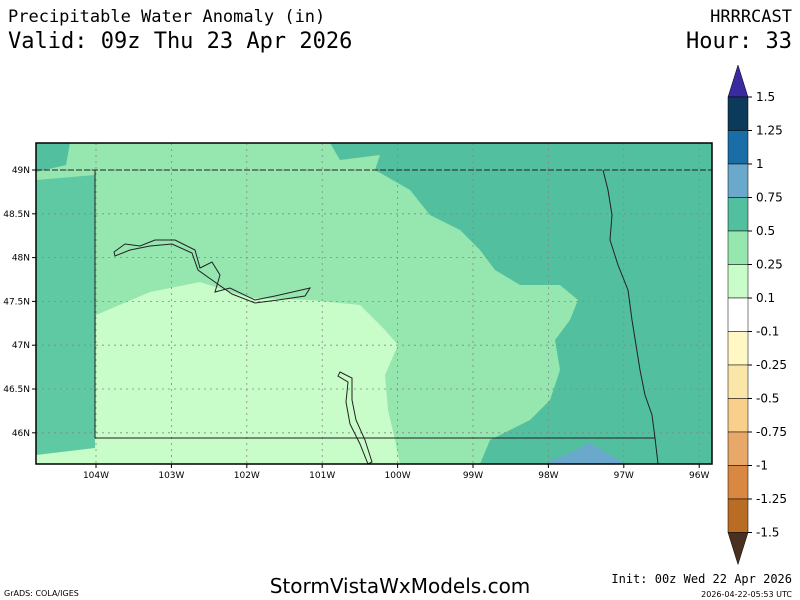 This screenshot has width=800, height=600. Describe the element at coordinates (624, 476) in the screenshot. I see `lon-label: 97W` at that location.